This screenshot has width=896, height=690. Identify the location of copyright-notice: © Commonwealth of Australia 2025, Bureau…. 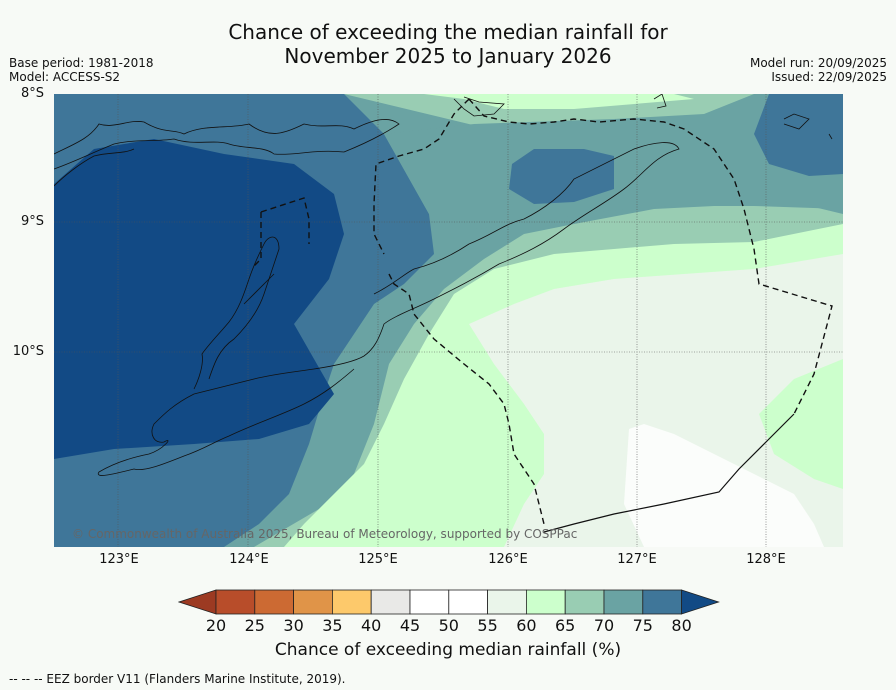
(325, 534).